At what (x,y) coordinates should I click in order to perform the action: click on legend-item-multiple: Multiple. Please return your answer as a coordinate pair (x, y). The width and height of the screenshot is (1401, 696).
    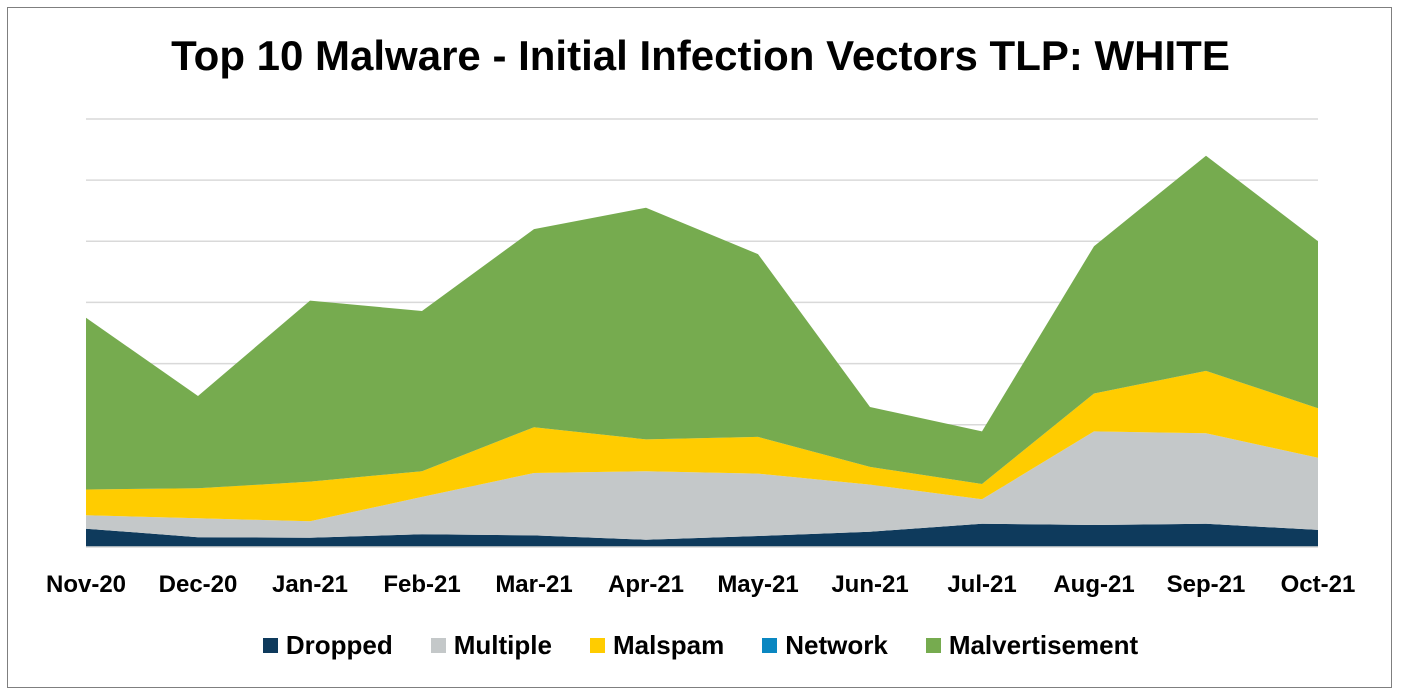
    Looking at the image, I should click on (491, 645).